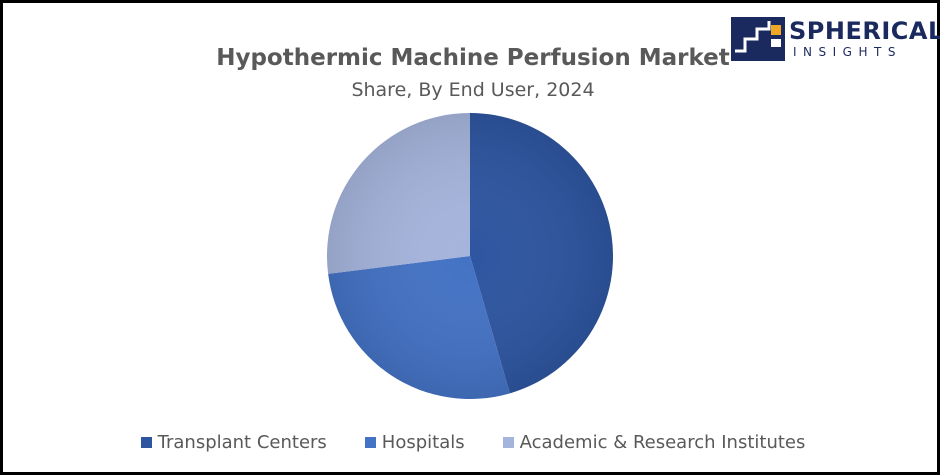  I want to click on legend-label: Transplant Centers, so click(242, 442).